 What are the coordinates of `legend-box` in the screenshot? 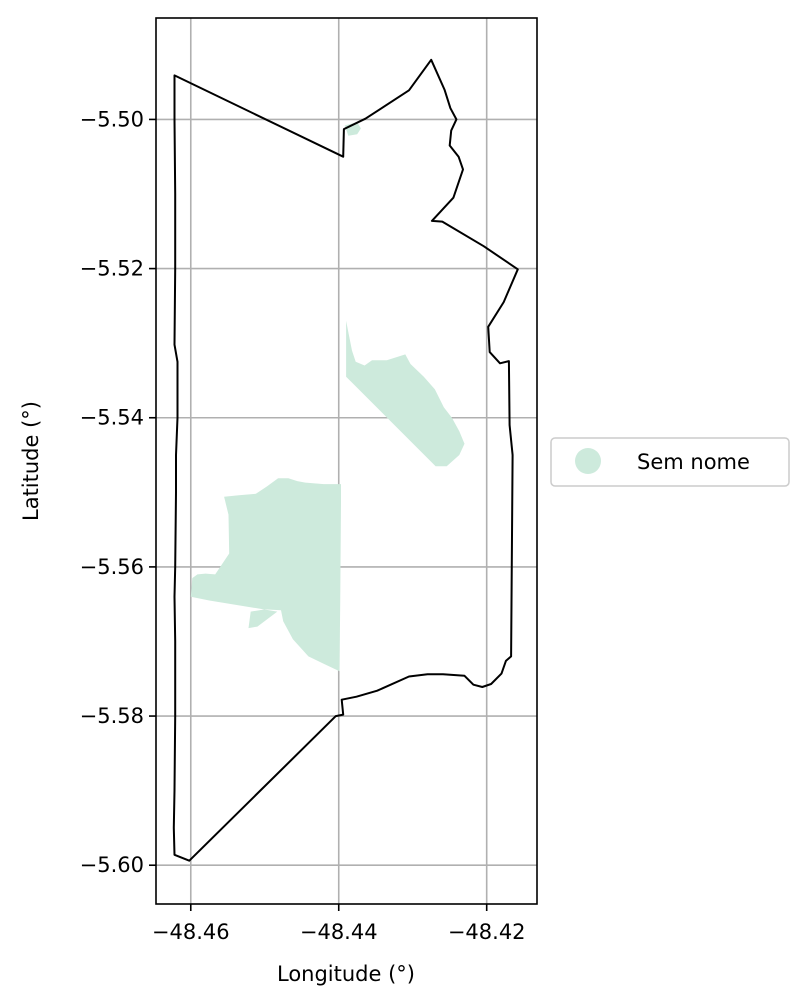 It's located at (670, 462).